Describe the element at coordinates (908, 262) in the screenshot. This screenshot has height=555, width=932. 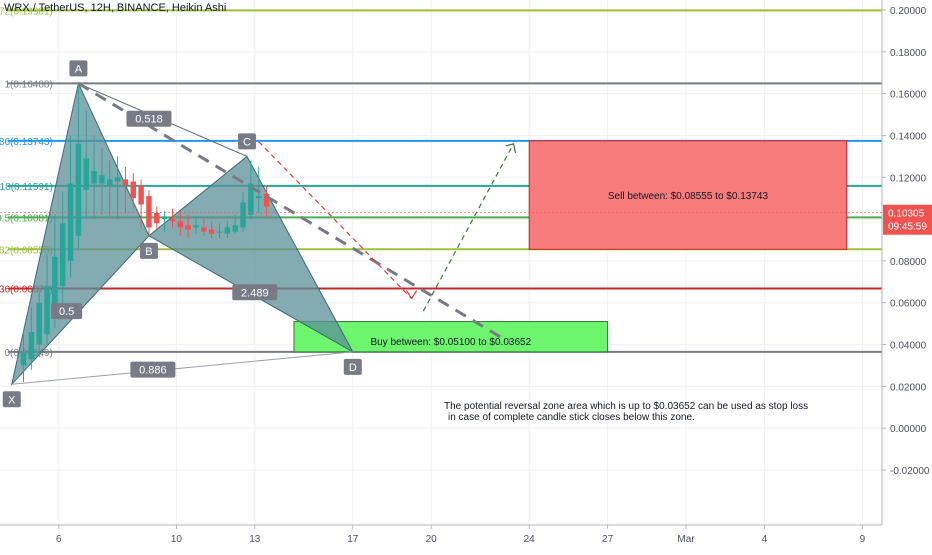
I see `y-tick-label: 0.08000` at that location.